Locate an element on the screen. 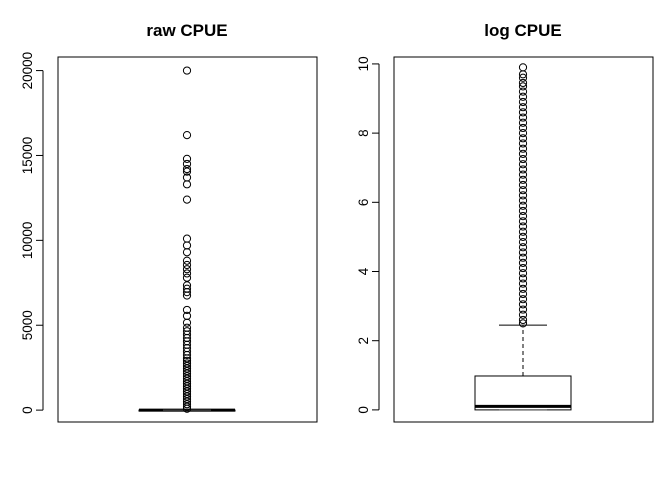  y-tick-label: 10000 is located at coordinates (27, 241).